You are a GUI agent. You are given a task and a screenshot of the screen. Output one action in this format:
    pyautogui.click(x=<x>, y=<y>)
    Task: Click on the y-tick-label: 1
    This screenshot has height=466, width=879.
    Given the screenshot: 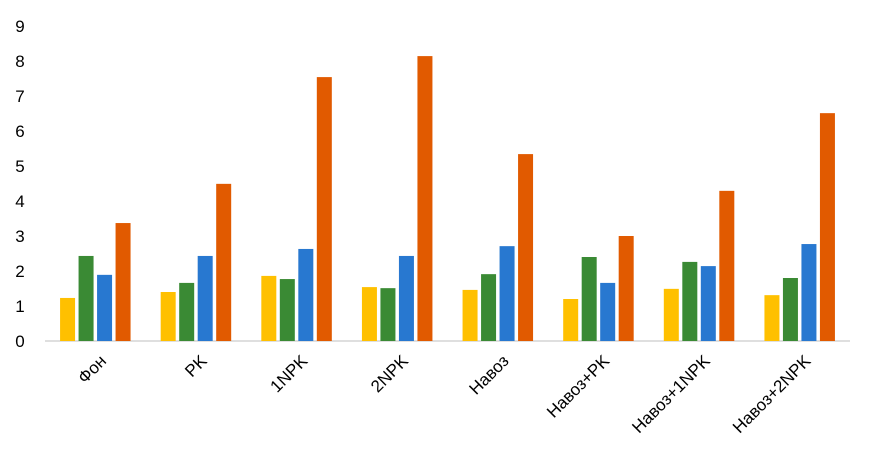 What is the action you would take?
    pyautogui.click(x=19, y=306)
    